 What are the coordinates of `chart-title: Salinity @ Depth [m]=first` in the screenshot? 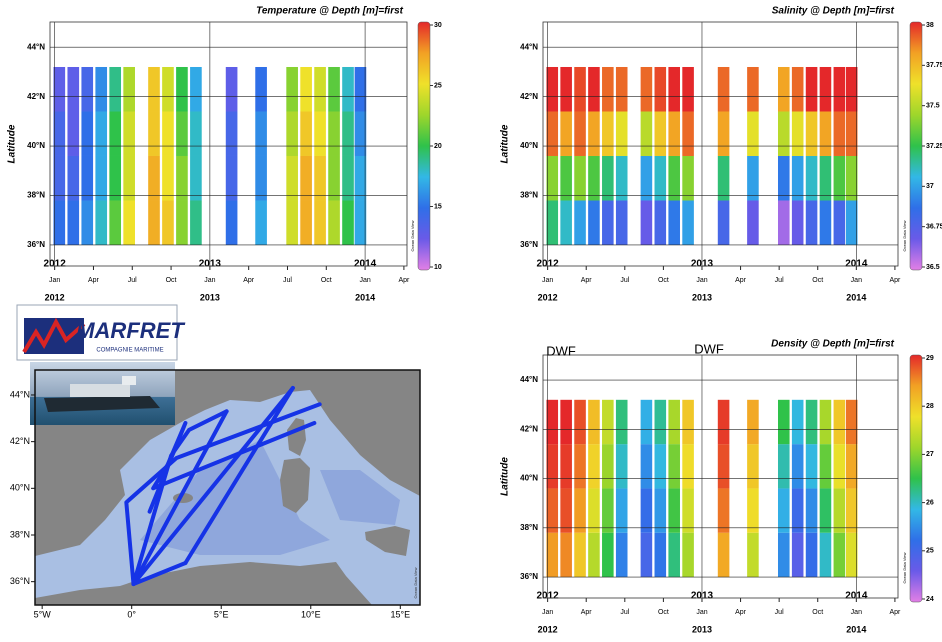 It's located at (833, 11).